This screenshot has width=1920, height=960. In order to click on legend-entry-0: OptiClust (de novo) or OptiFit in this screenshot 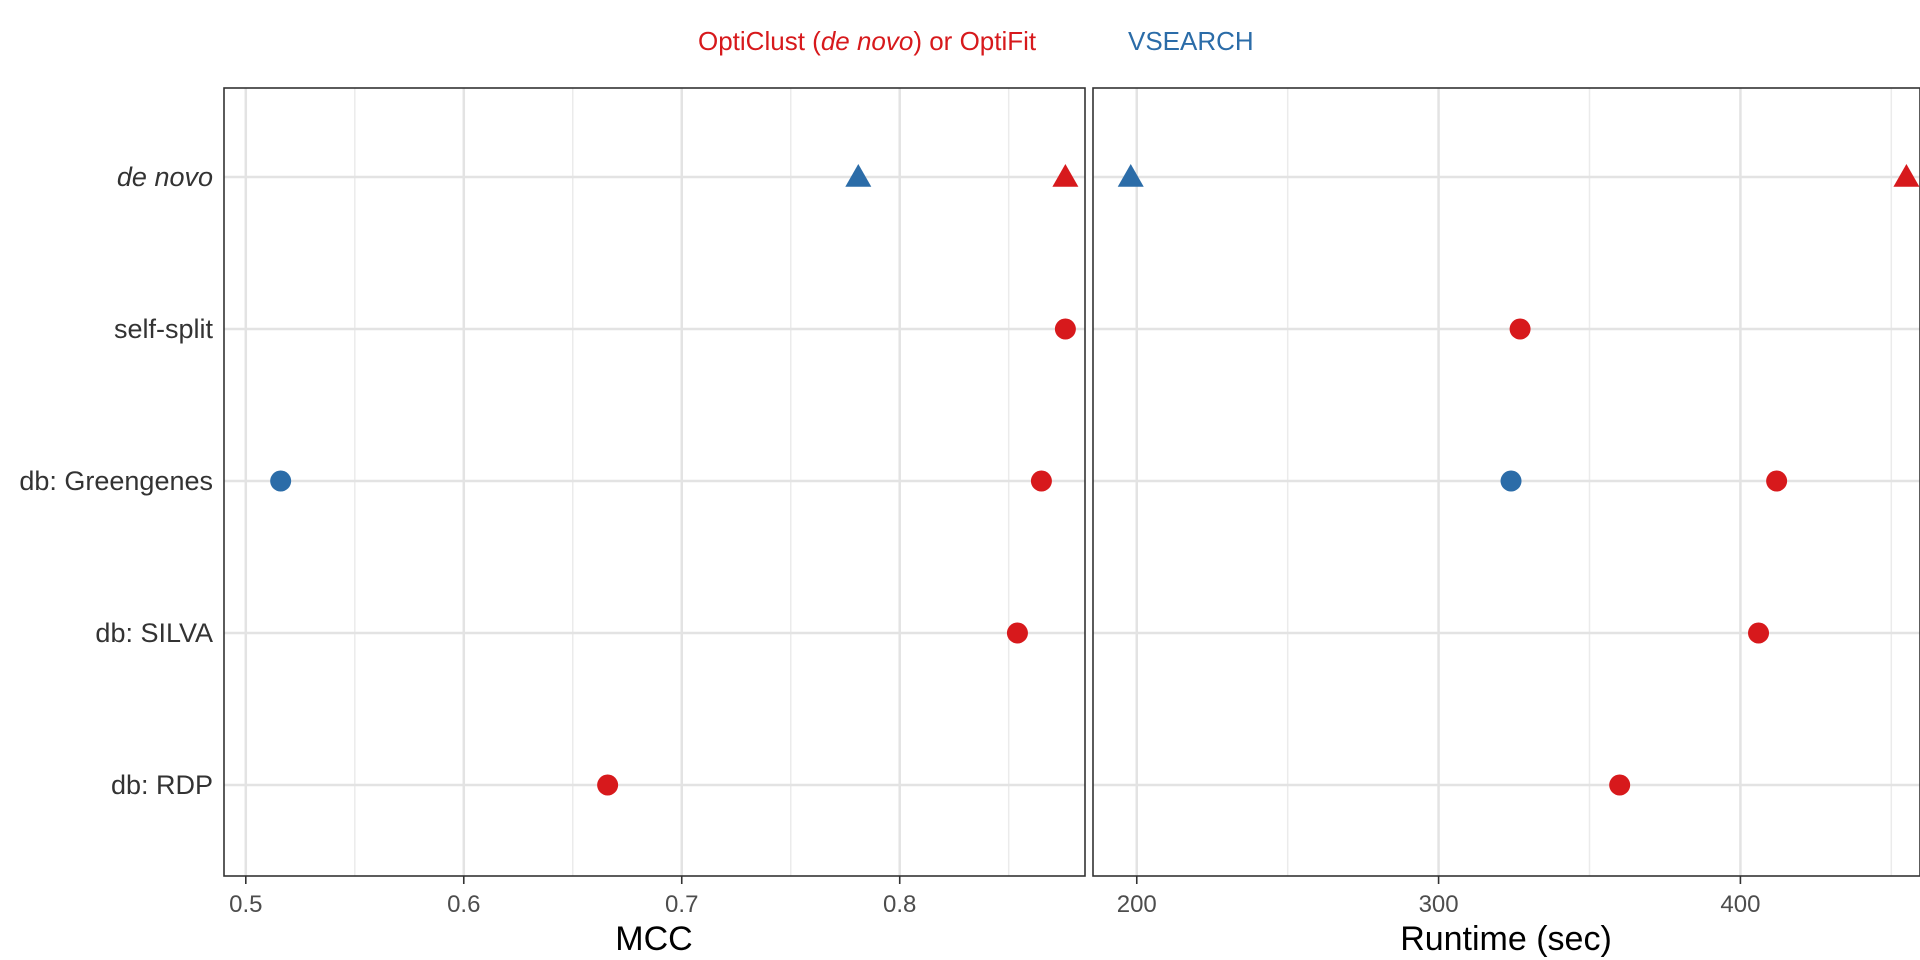, I will do `click(867, 41)`.